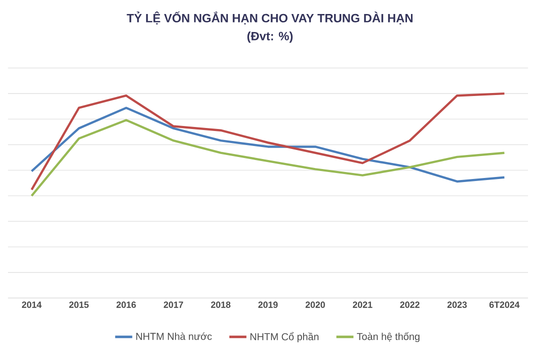  I want to click on x-tick-label: 2015, so click(79, 305).